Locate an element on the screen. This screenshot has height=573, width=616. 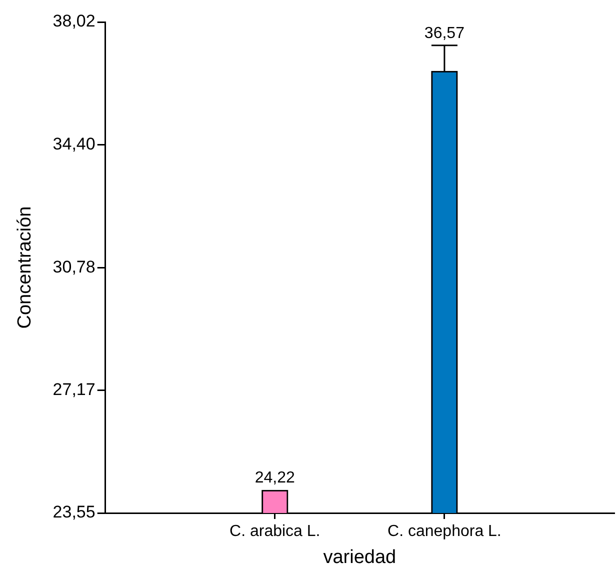
y-tick-label: 38,02 is located at coordinates (74, 21).